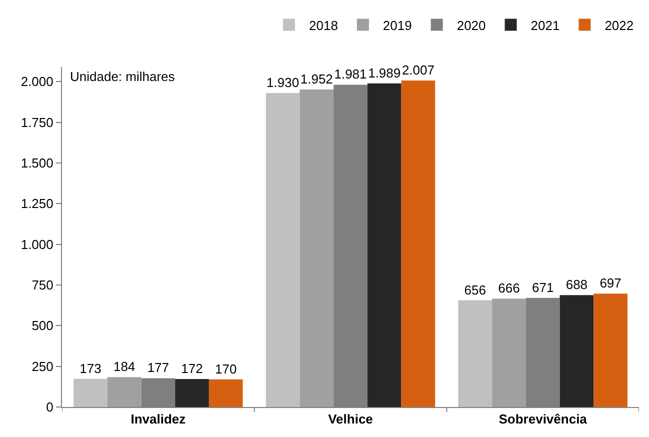 The height and width of the screenshot is (437, 649). I want to click on data-label: 671, so click(543, 287).